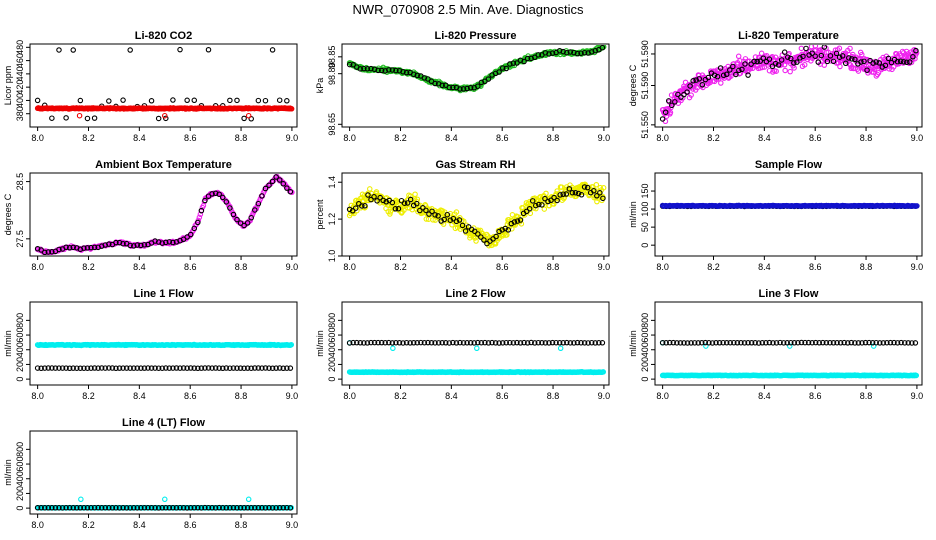 The width and height of the screenshot is (936, 540). Describe the element at coordinates (645, 191) in the screenshot. I see `y-tick-label: 150` at that location.